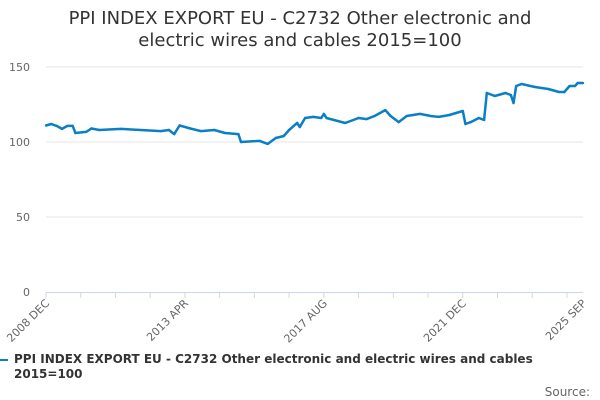 The height and width of the screenshot is (400, 600). I want to click on x-tick-label: 2025 SEP, so click(566, 320).